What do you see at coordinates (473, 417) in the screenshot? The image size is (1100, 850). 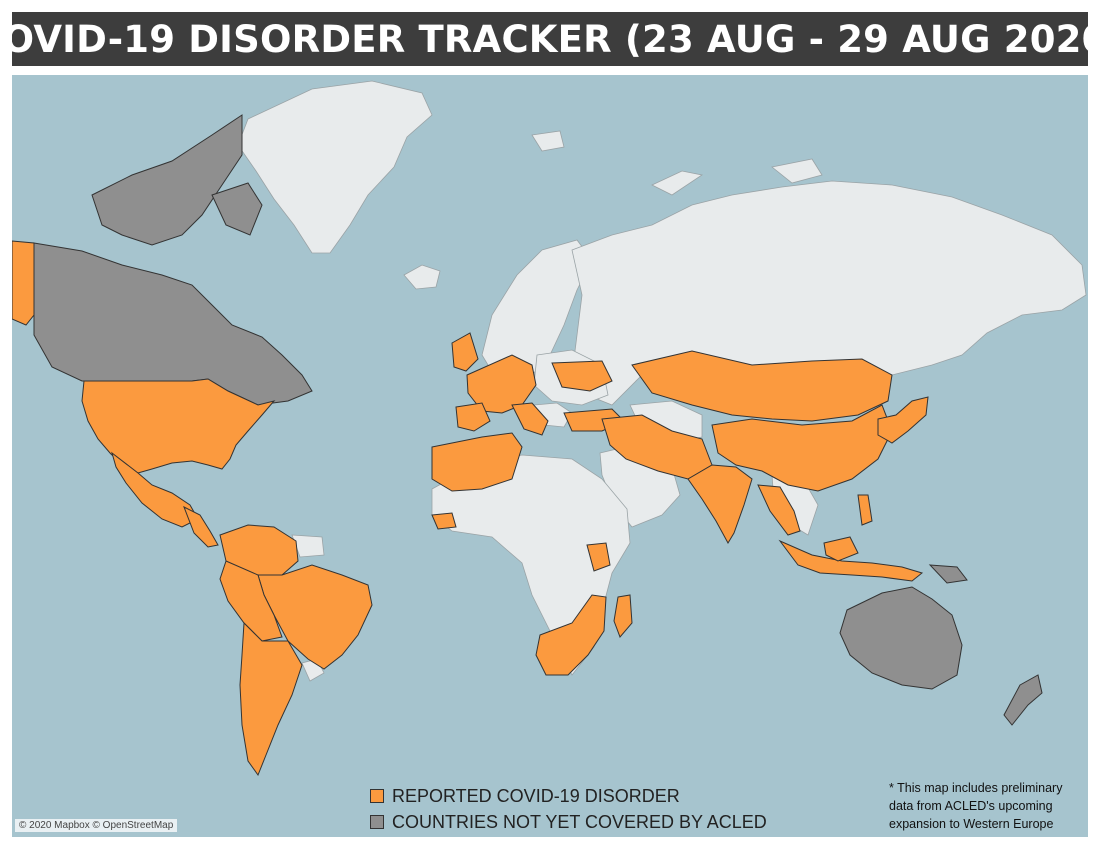 I see `spain-portugal` at bounding box center [473, 417].